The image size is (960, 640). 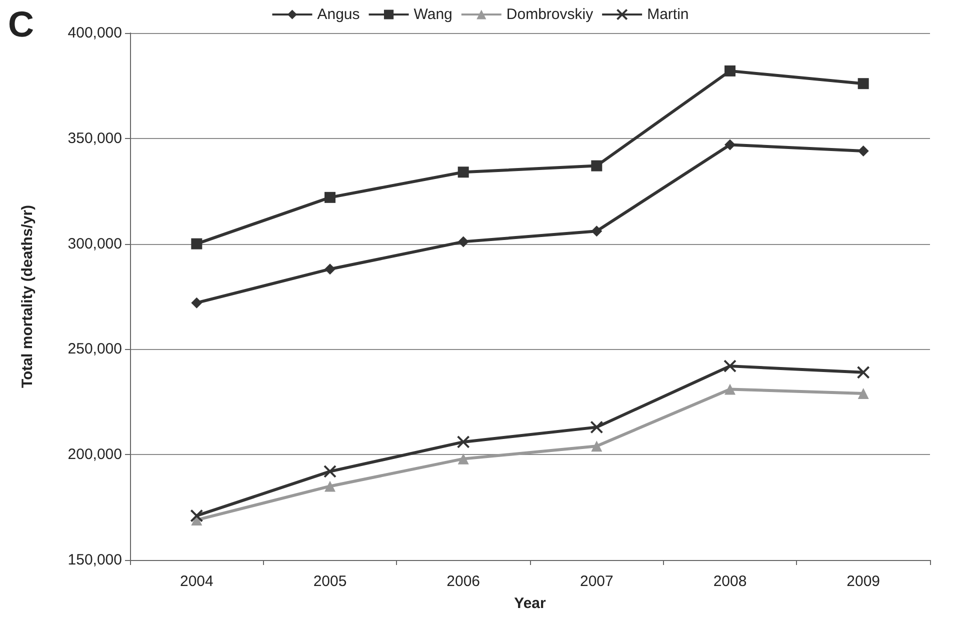 I want to click on y-tick-label: 300,000, so click(x=95, y=243).